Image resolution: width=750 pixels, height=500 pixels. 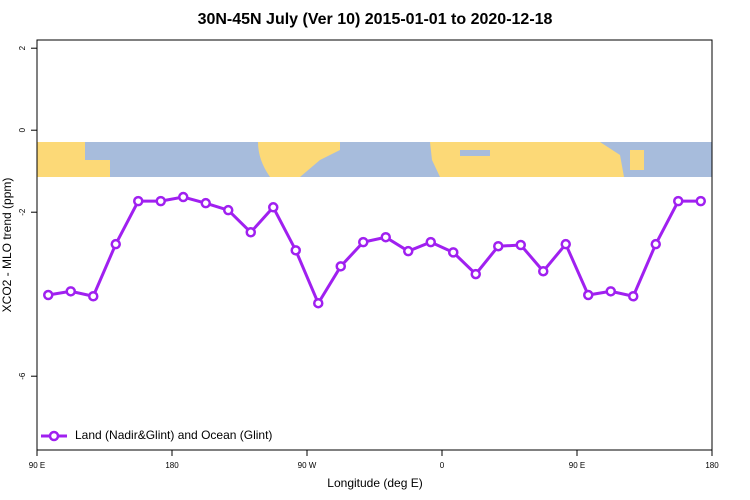 What do you see at coordinates (173, 435) in the screenshot?
I see `legend-label: Land (Nadir&Glint) and Ocean (Glint)` at bounding box center [173, 435].